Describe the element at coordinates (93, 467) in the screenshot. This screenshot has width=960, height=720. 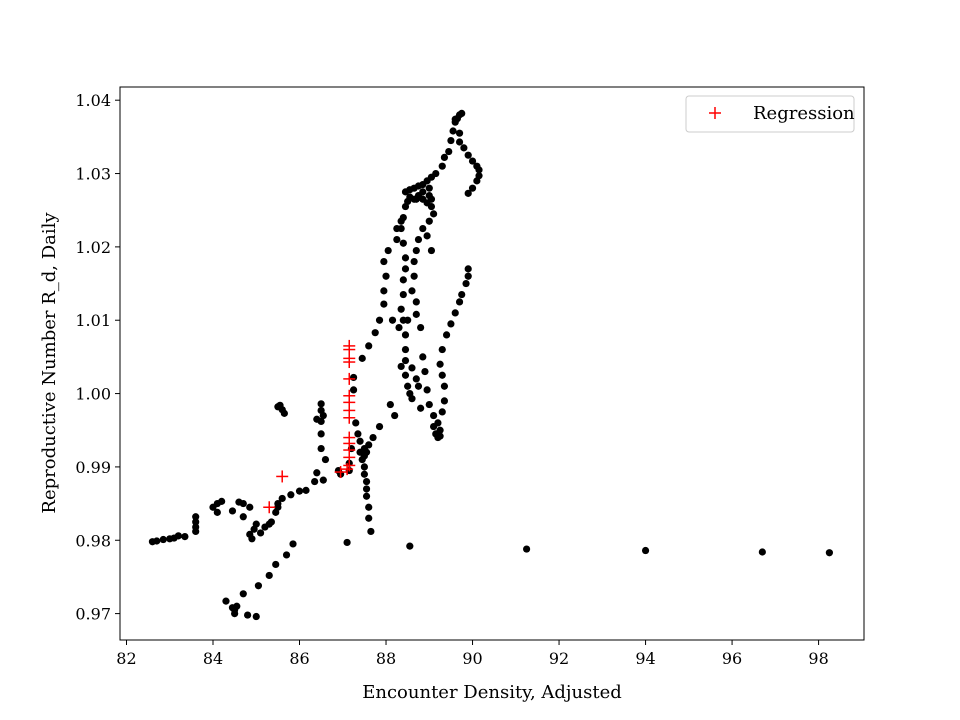
I see `y-tick-label: 0.99` at that location.